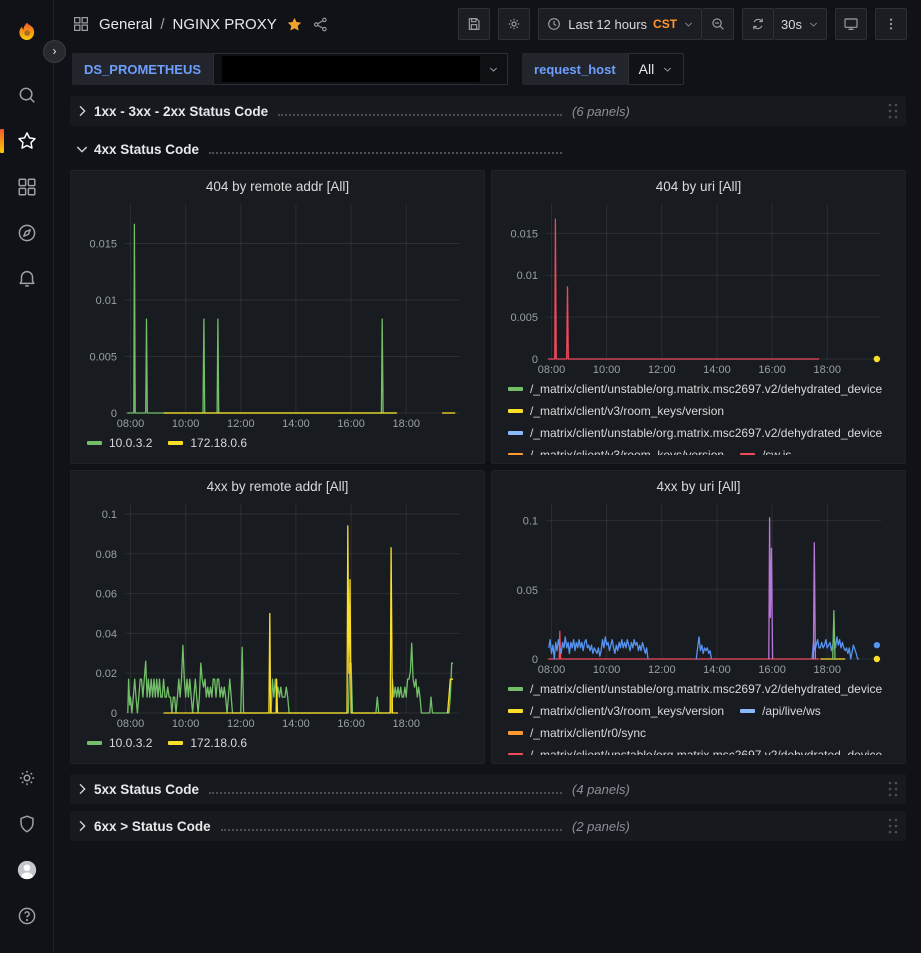 The image size is (921, 953). What do you see at coordinates (27, 32) in the screenshot?
I see `grafana-logo` at bounding box center [27, 32].